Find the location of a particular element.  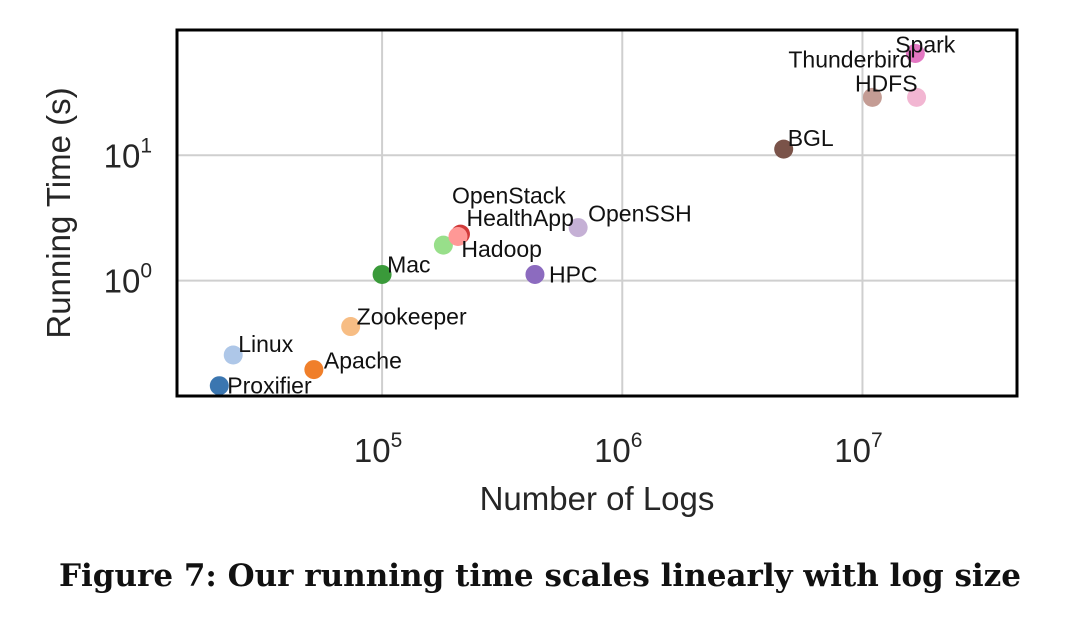

x-tick-label: 10⁵ is located at coordinates (378, 449).